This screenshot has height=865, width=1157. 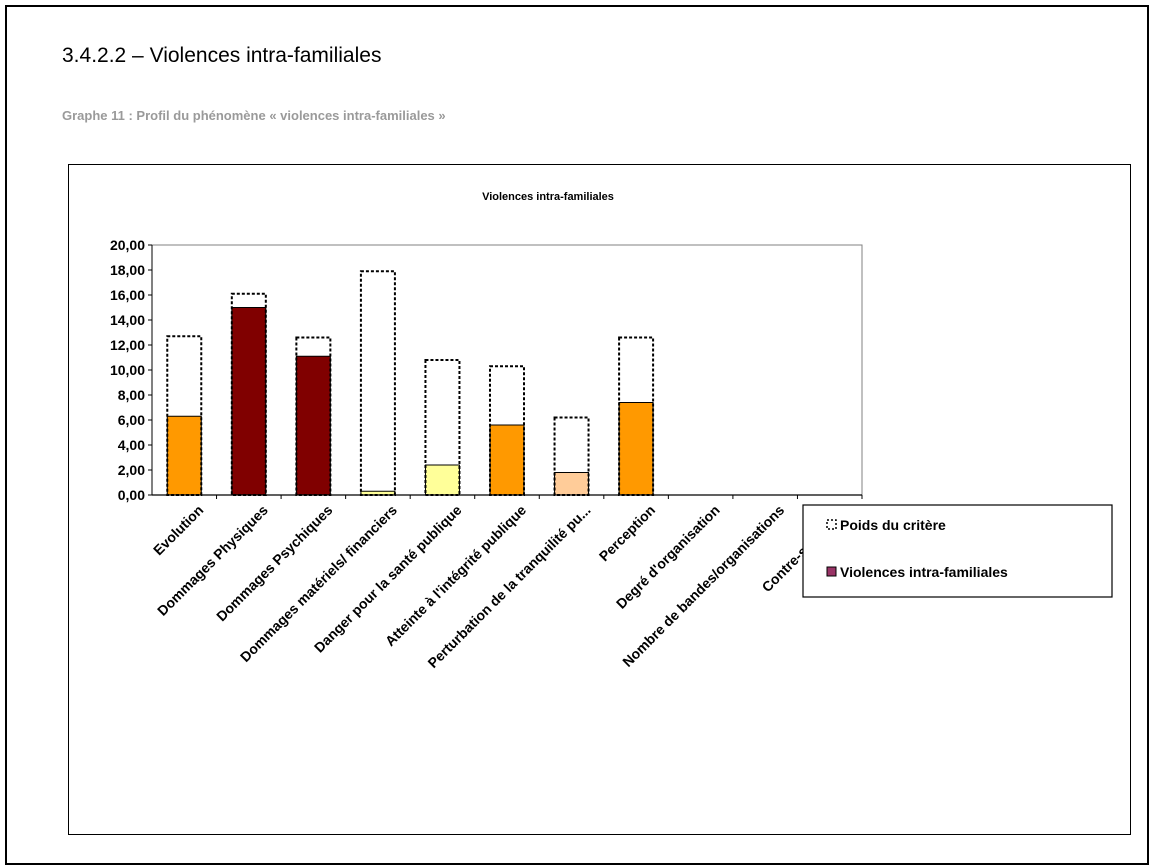 I want to click on y-tick-label: 12,00, so click(x=127, y=345).